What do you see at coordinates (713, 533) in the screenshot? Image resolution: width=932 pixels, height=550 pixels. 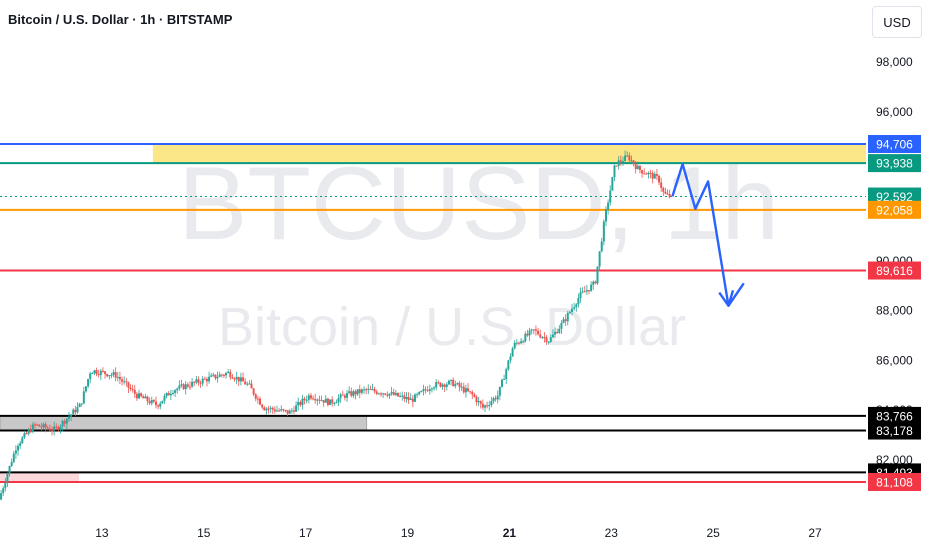 I see `x-tick-label: 25` at bounding box center [713, 533].